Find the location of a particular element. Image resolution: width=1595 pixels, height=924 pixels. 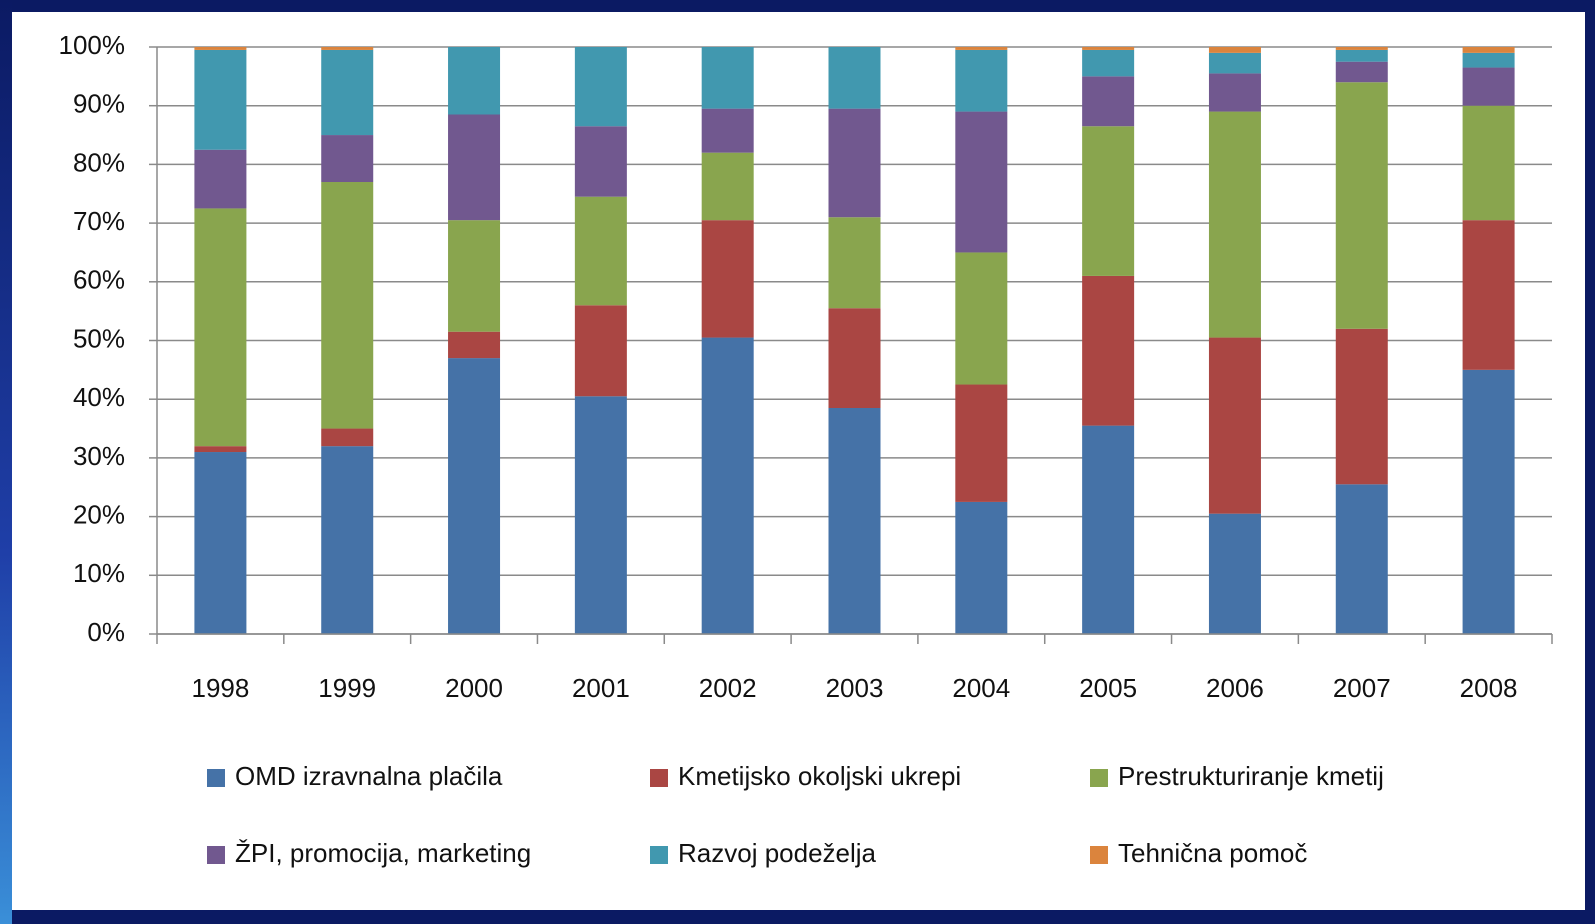

y-tick-label: 90% is located at coordinates (99, 104).